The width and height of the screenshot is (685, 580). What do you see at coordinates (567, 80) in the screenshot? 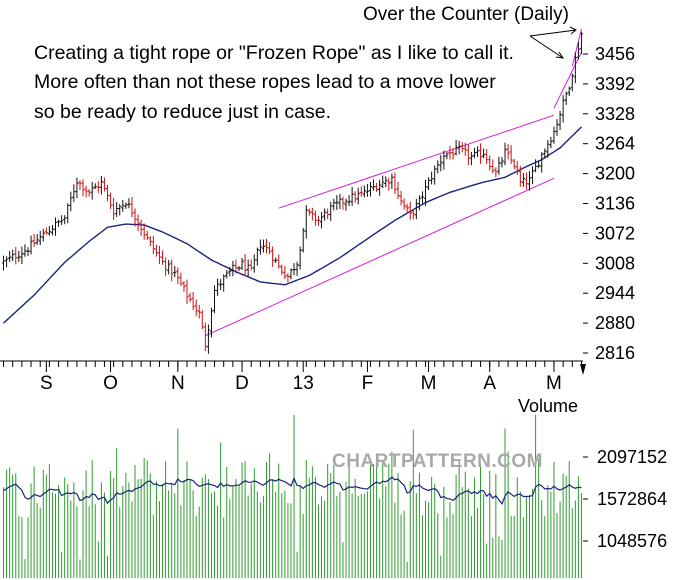
I see `frozen-rope-lower` at bounding box center [567, 80].